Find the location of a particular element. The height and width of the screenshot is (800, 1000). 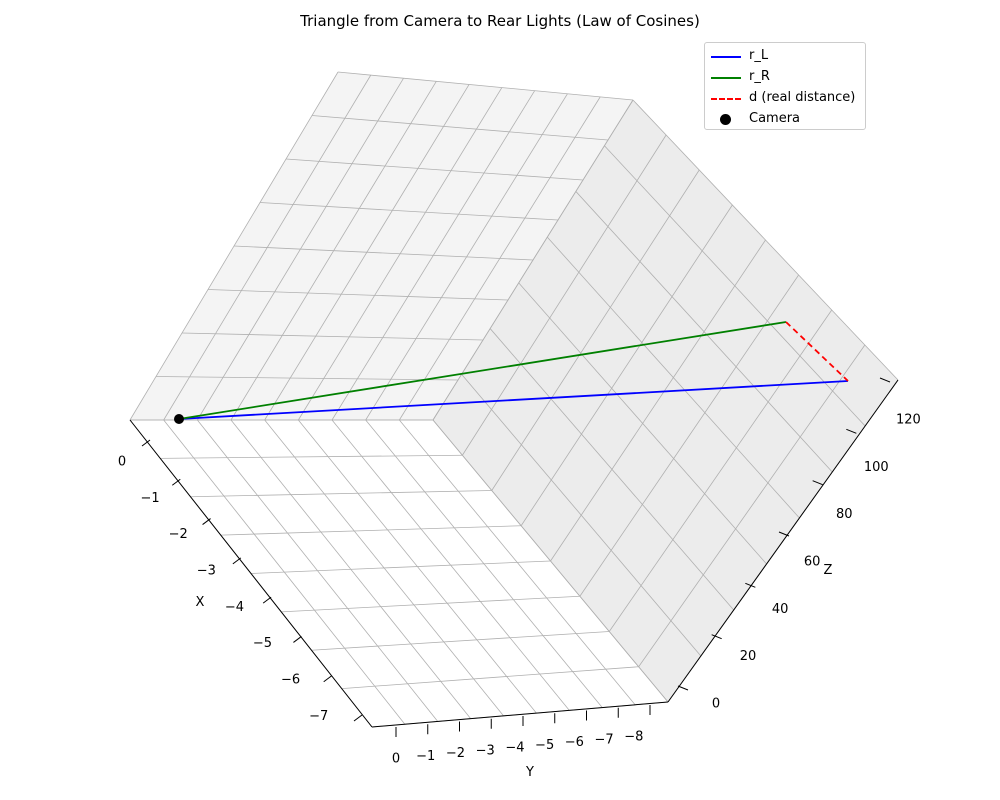

y-tick-label: −3 is located at coordinates (485, 750).